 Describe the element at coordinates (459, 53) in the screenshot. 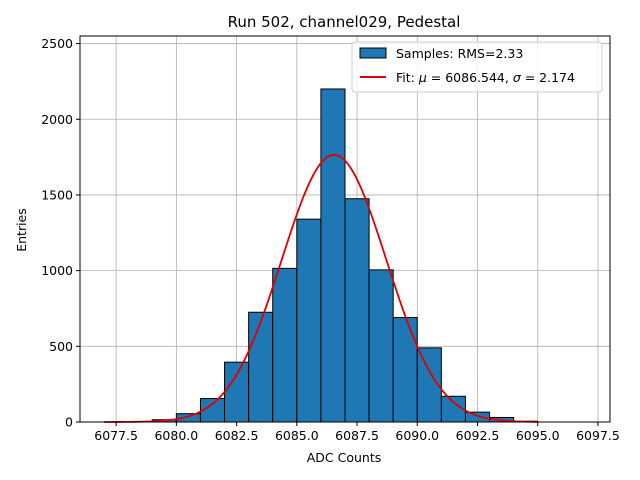

I see `legend-samples-label: Samples: RMS=2.33` at that location.